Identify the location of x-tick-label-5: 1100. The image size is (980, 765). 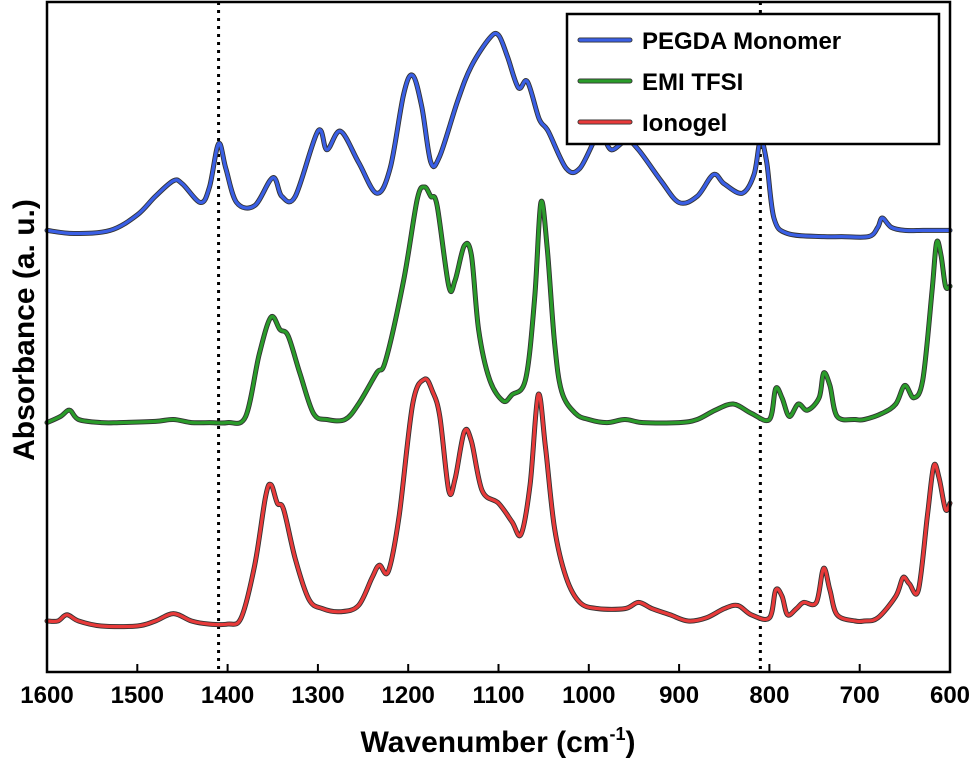
(498, 695).